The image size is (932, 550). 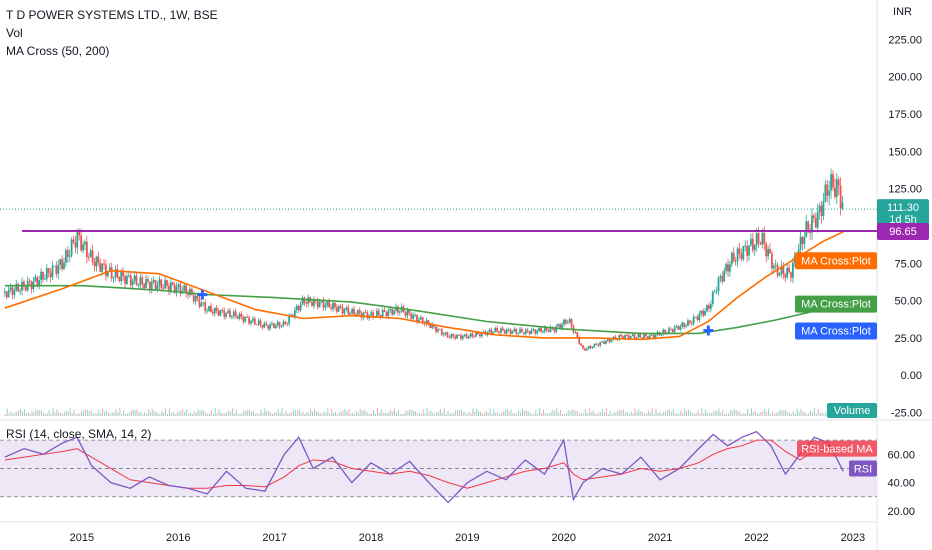 What do you see at coordinates (908, 339) in the screenshot?
I see `price-axis-tick: 25.00` at bounding box center [908, 339].